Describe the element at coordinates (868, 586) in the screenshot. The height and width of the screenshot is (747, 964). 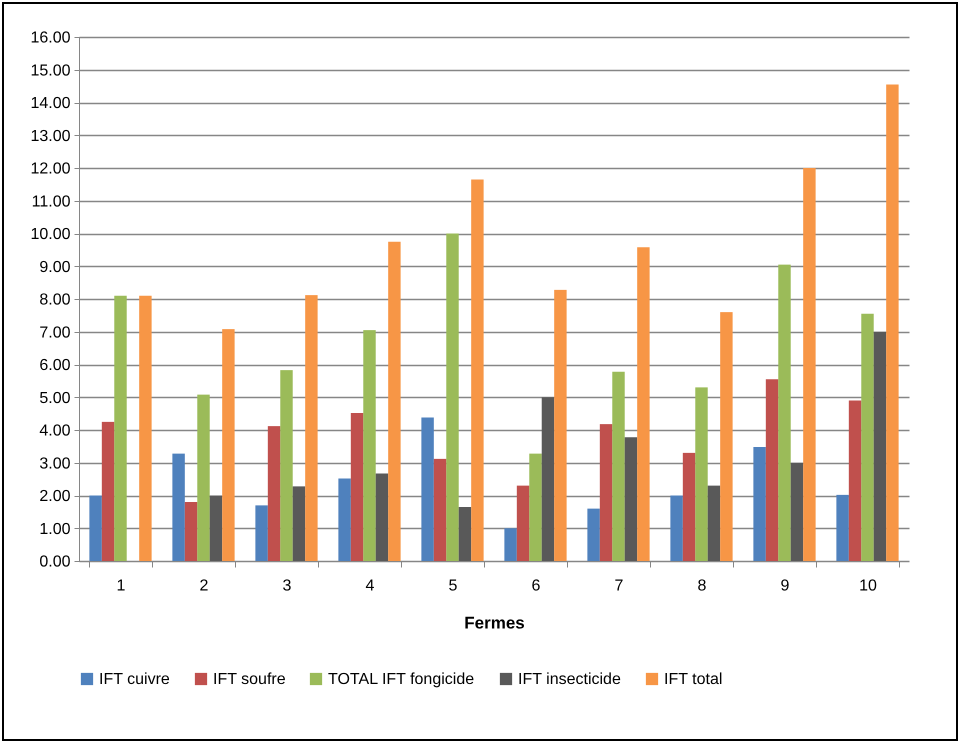
I see `x-tick-label: 10` at that location.